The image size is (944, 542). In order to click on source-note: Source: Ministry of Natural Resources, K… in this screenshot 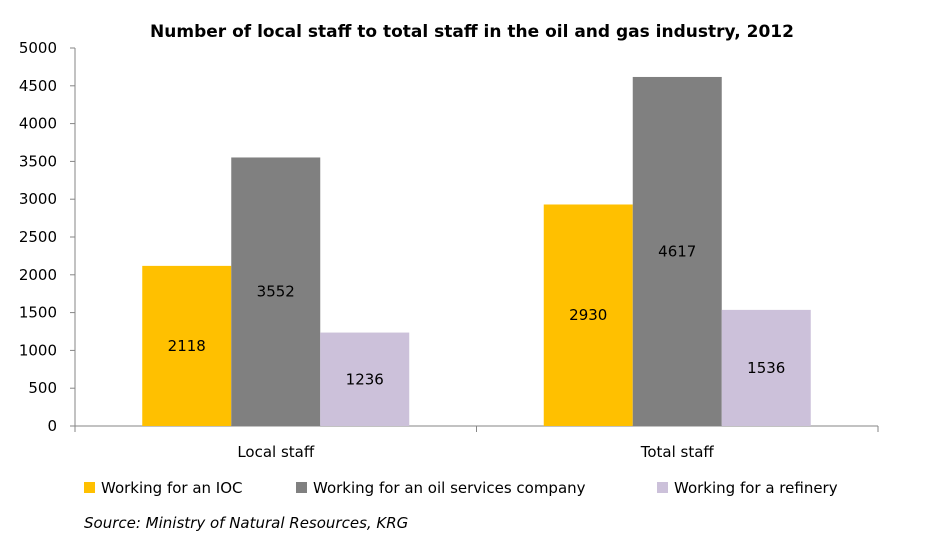, I will do `click(246, 523)`.